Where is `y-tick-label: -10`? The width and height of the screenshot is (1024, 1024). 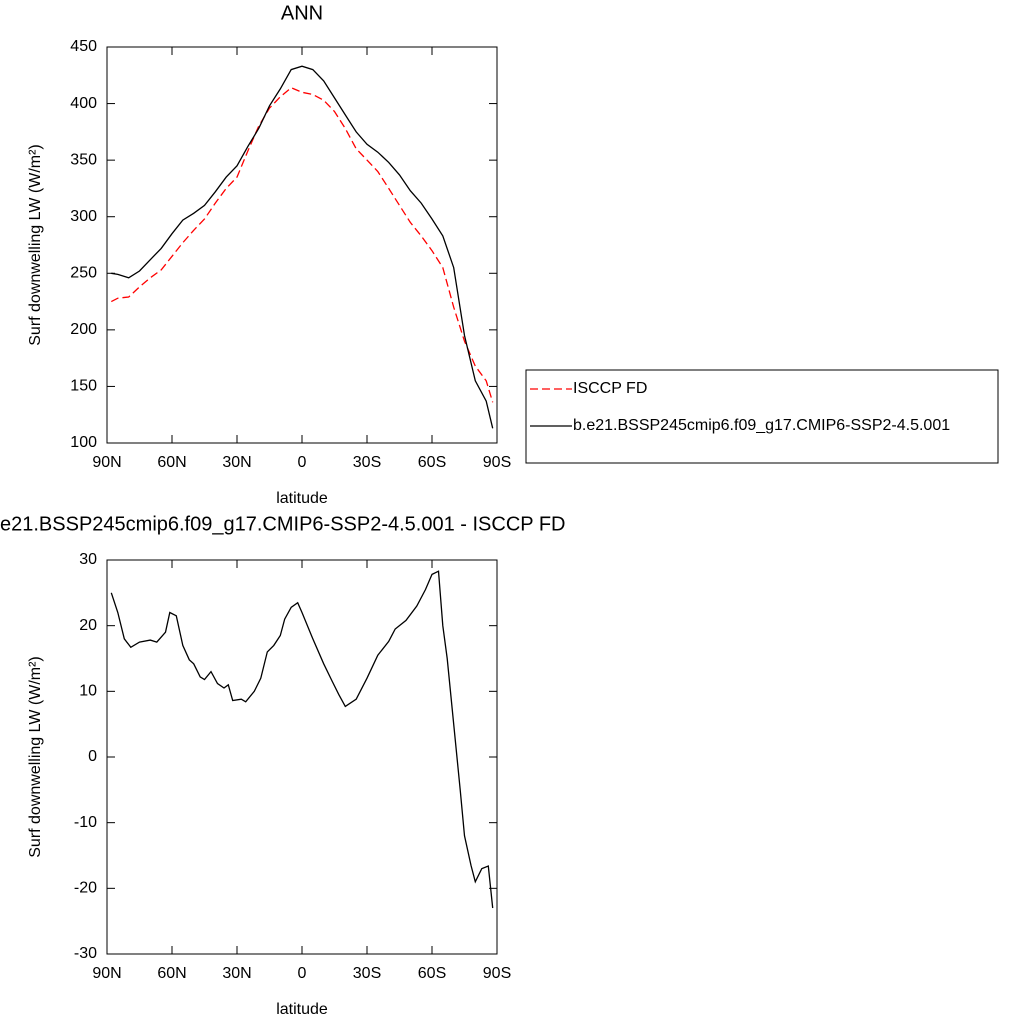 y-tick-label: -10 is located at coordinates (85, 822).